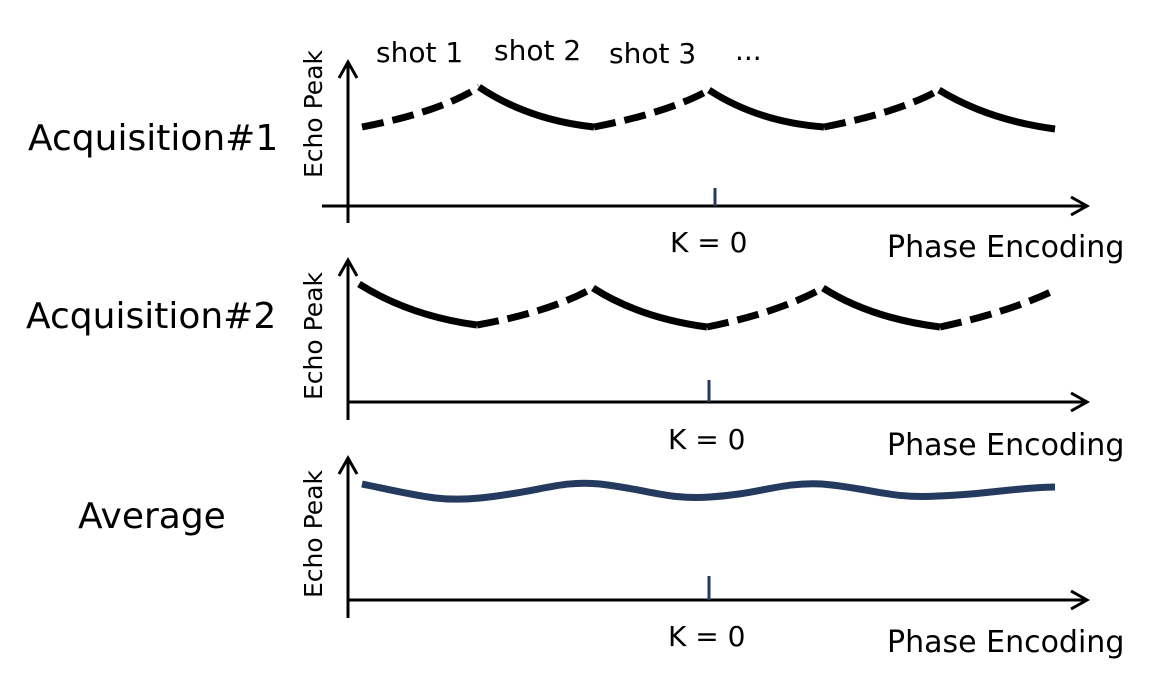 Image resolution: width=1163 pixels, height=680 pixels. What do you see at coordinates (537, 50) in the screenshot?
I see `shot-label-2: shot 2` at bounding box center [537, 50].